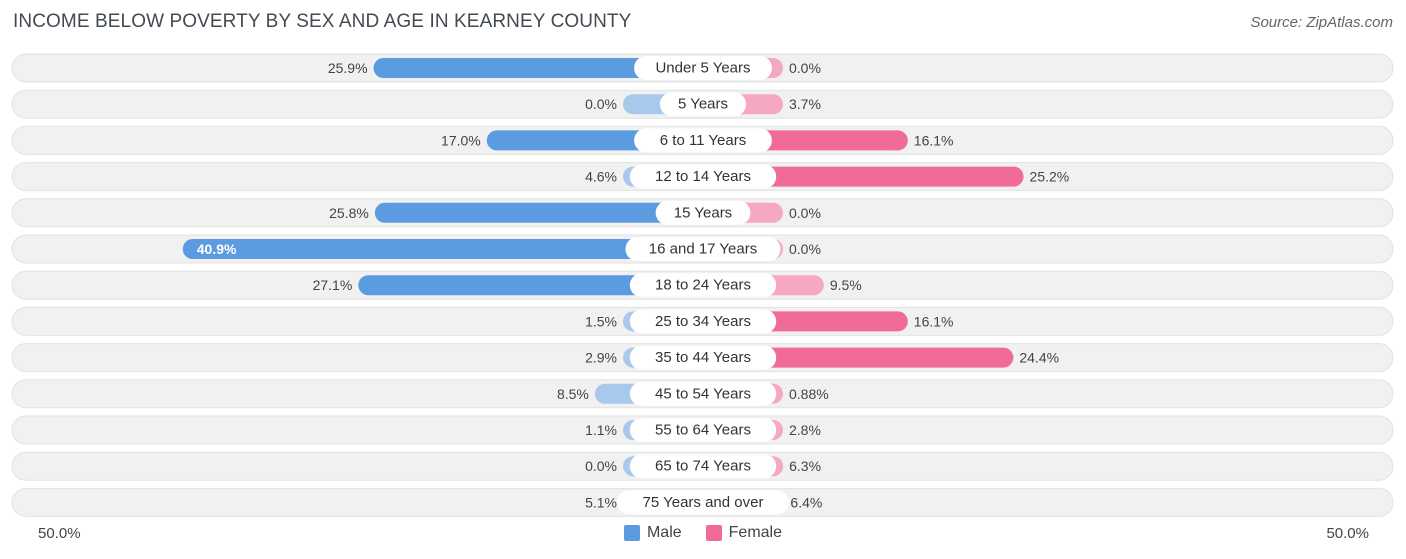 The width and height of the screenshot is (1406, 559). I want to click on female-value-label: 6.3%, so click(805, 466).